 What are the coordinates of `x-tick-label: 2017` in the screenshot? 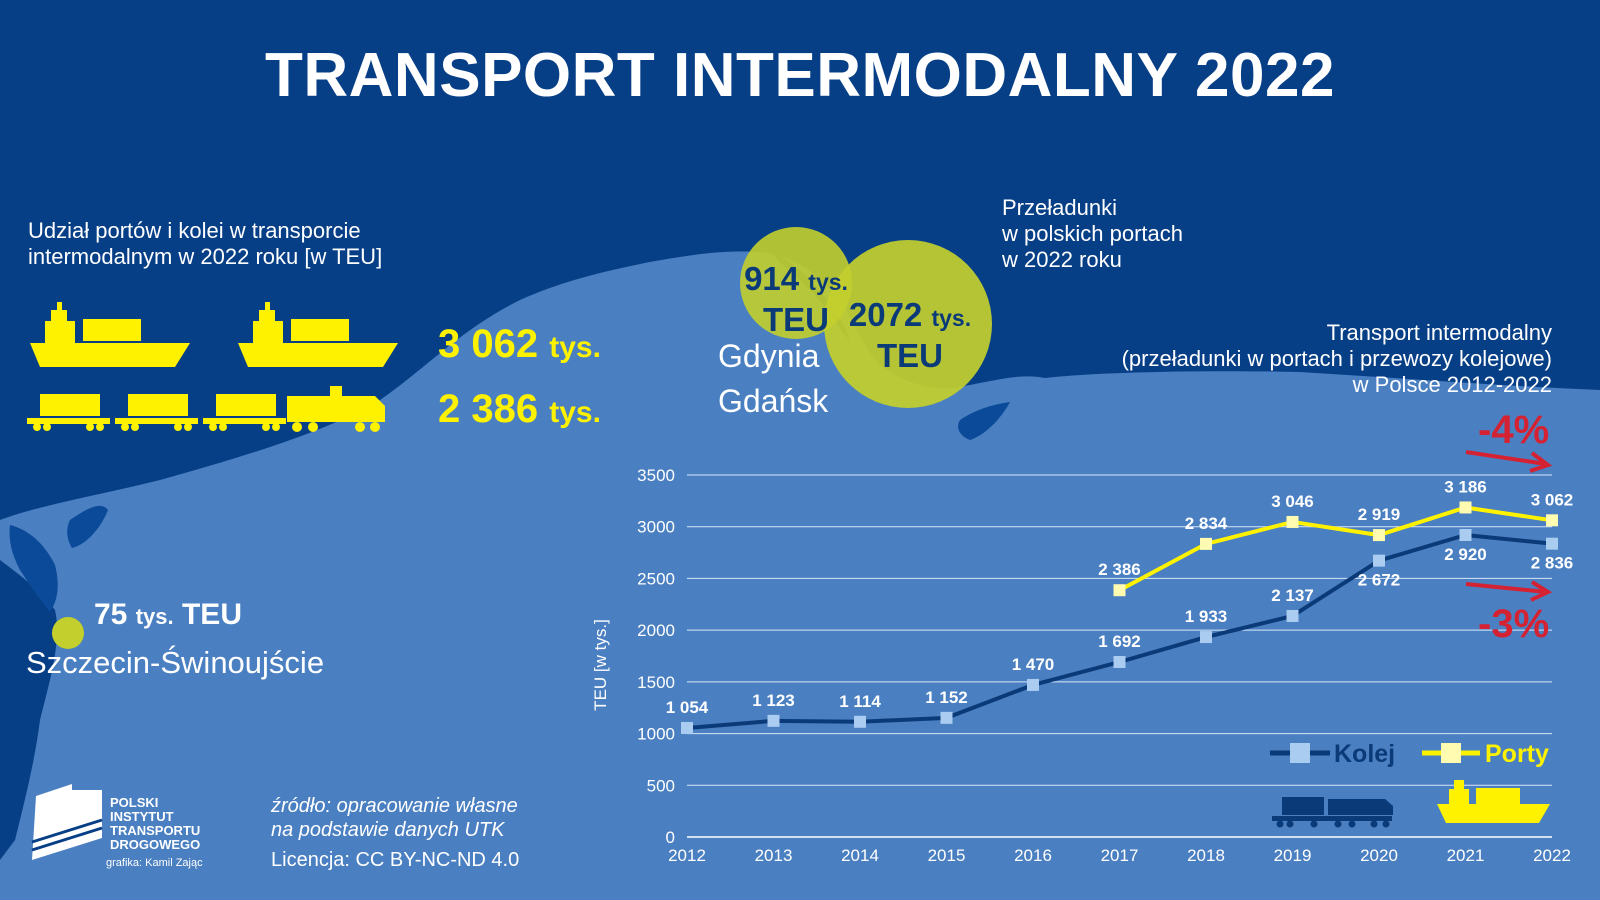 It's located at (1120, 855).